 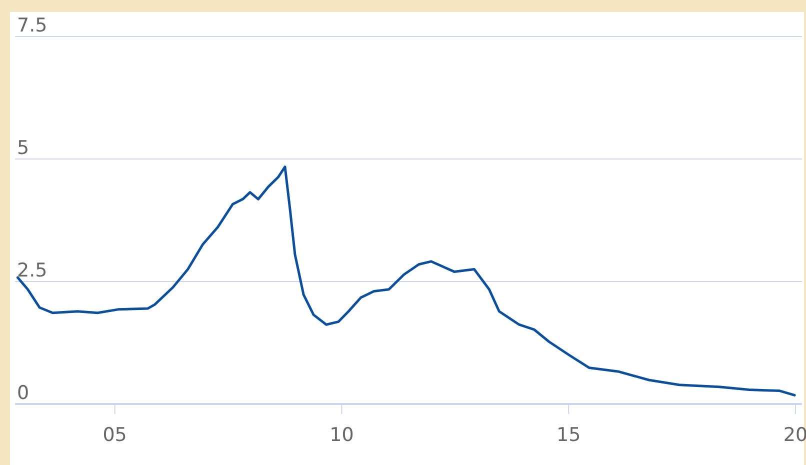 I want to click on y-tick-label: 7.5, so click(x=32, y=25).